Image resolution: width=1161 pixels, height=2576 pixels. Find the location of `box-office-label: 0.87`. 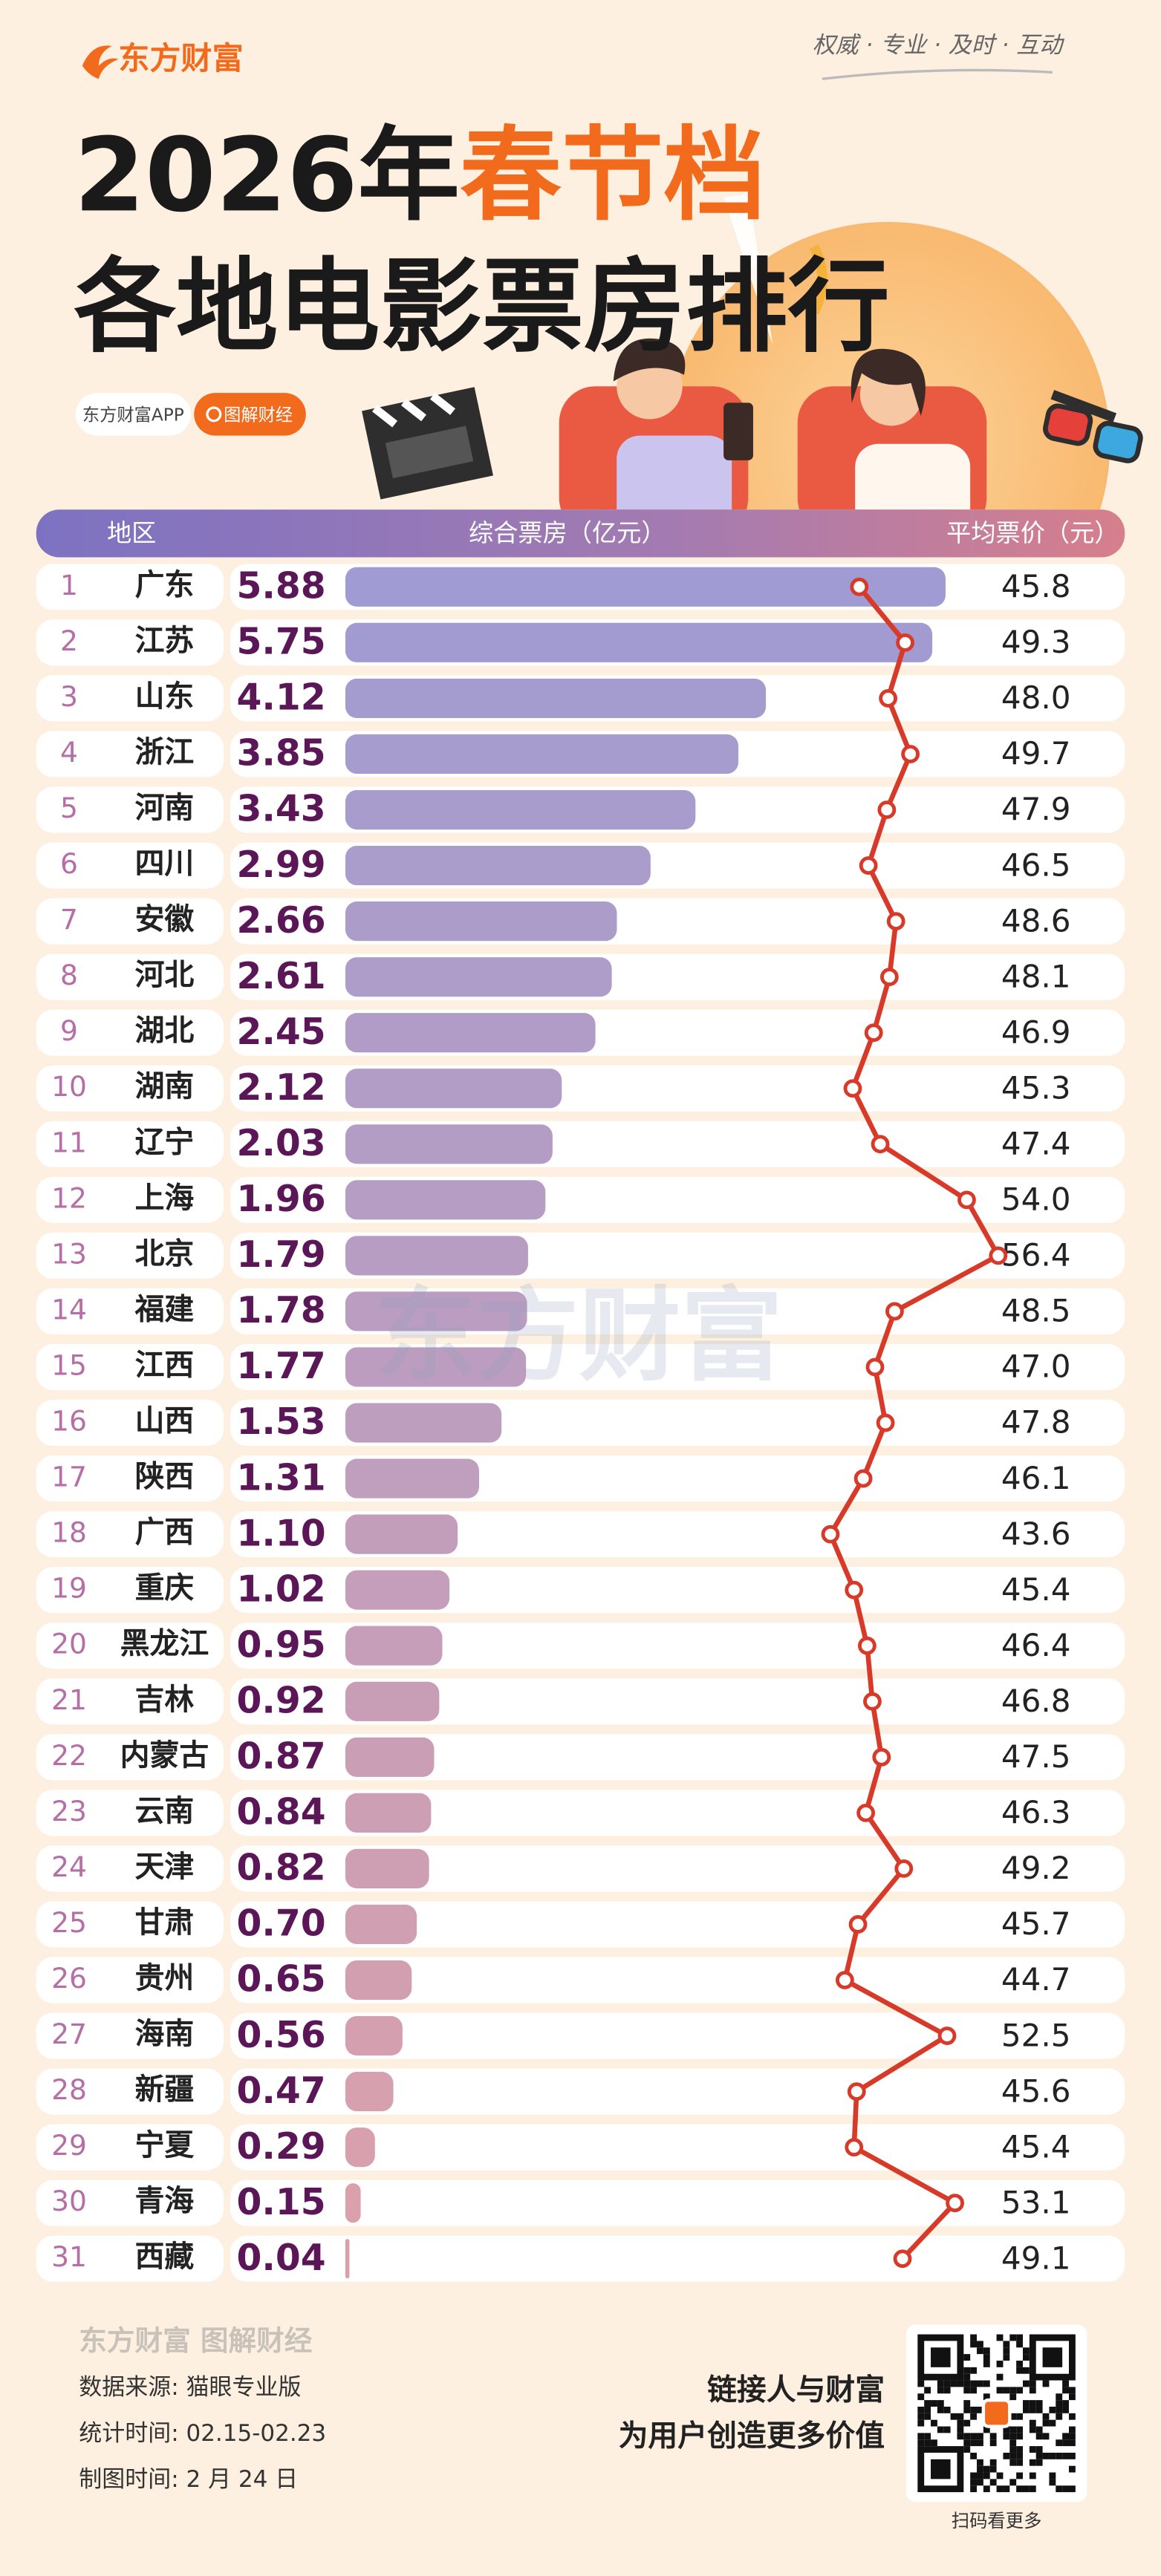

box-office-label: 0.87 is located at coordinates (281, 1757).